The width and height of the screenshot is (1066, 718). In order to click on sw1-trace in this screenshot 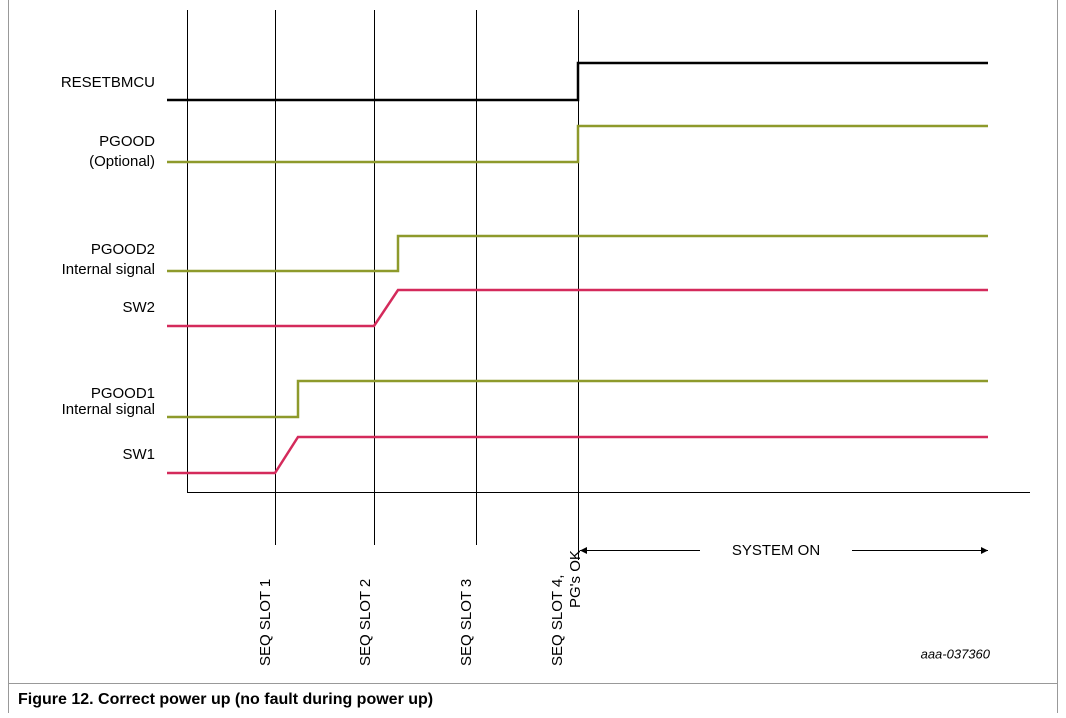, I will do `click(577, 455)`.